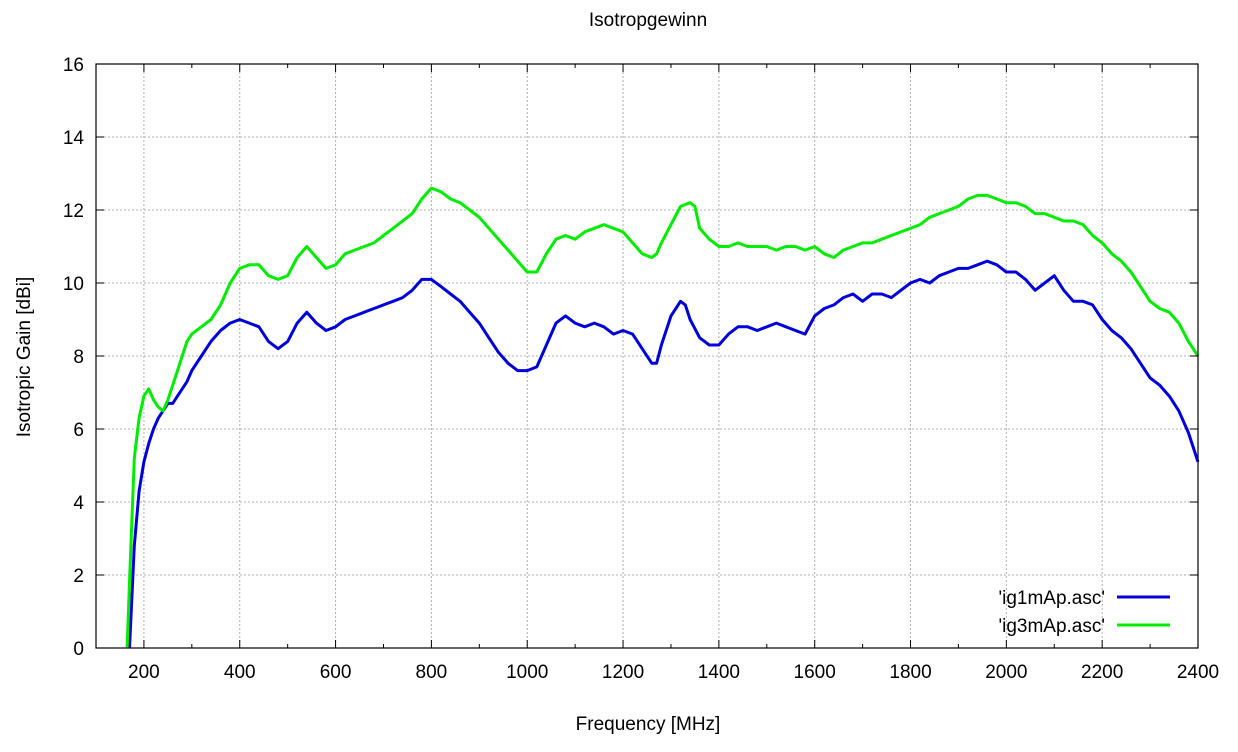  I want to click on y-tick-label: 4, so click(78, 503).